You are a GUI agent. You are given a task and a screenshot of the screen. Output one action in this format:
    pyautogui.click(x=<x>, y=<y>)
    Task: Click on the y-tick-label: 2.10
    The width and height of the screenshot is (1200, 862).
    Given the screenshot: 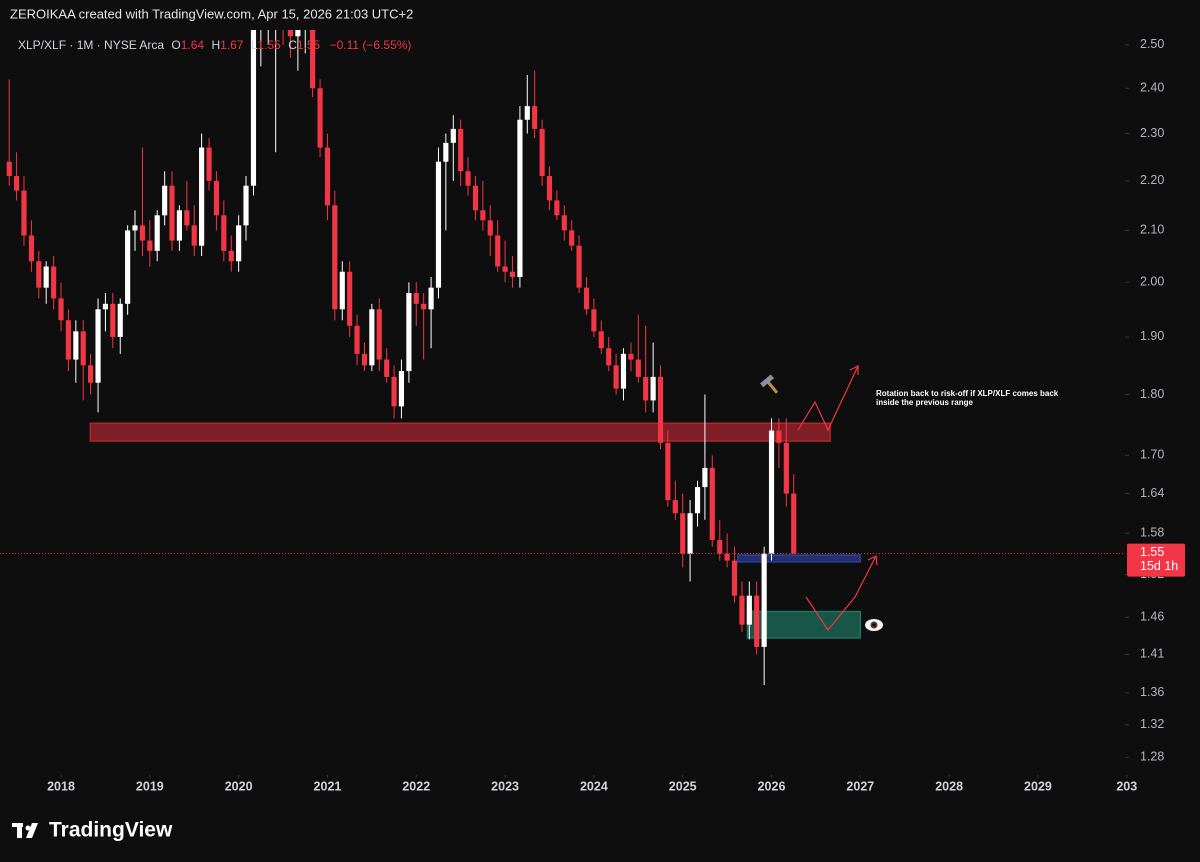 What is the action you would take?
    pyautogui.click(x=1152, y=230)
    